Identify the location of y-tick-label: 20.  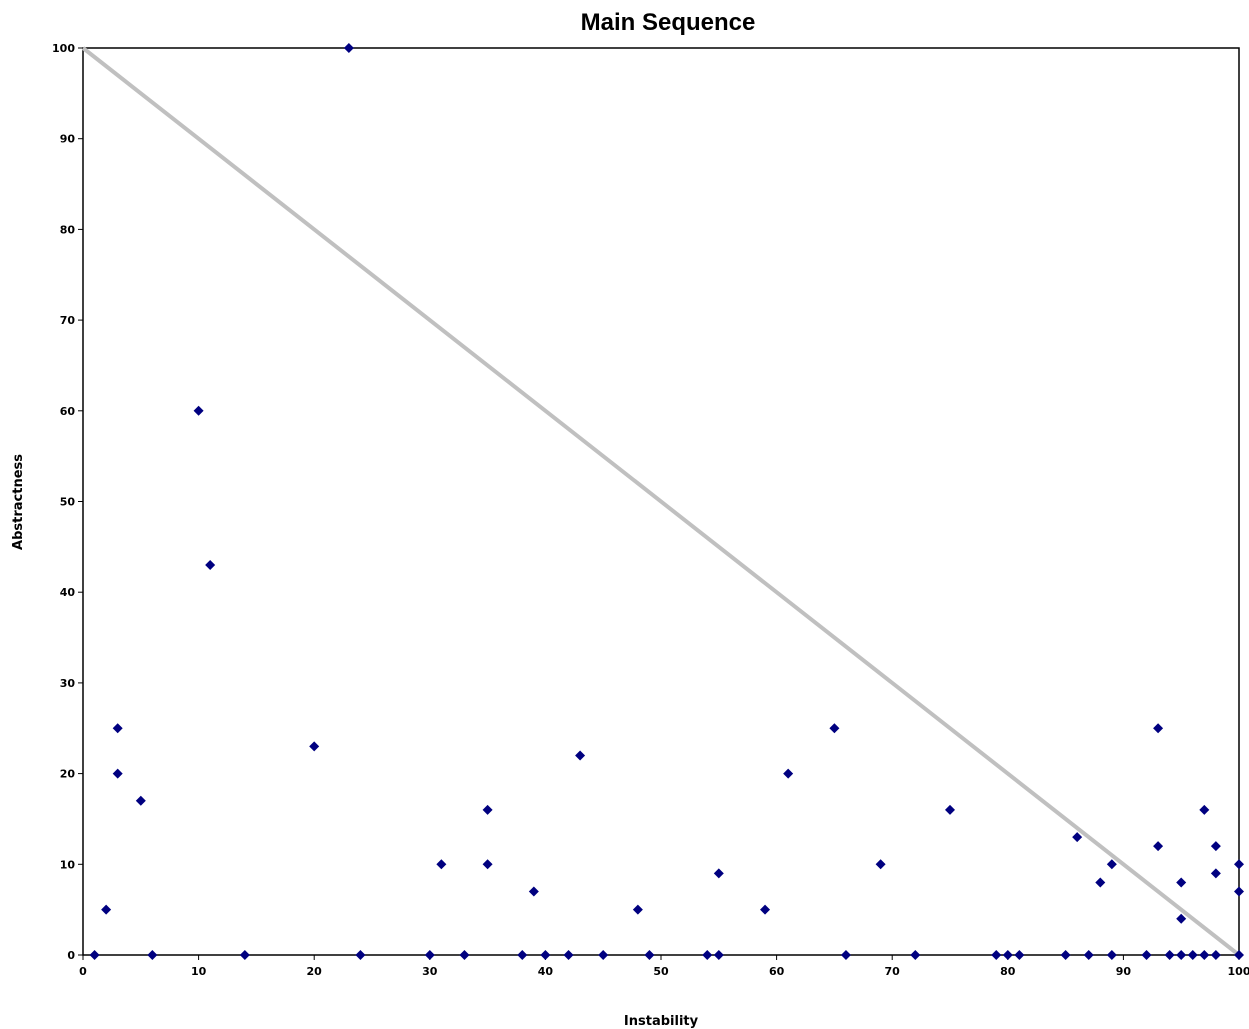
(68, 774).